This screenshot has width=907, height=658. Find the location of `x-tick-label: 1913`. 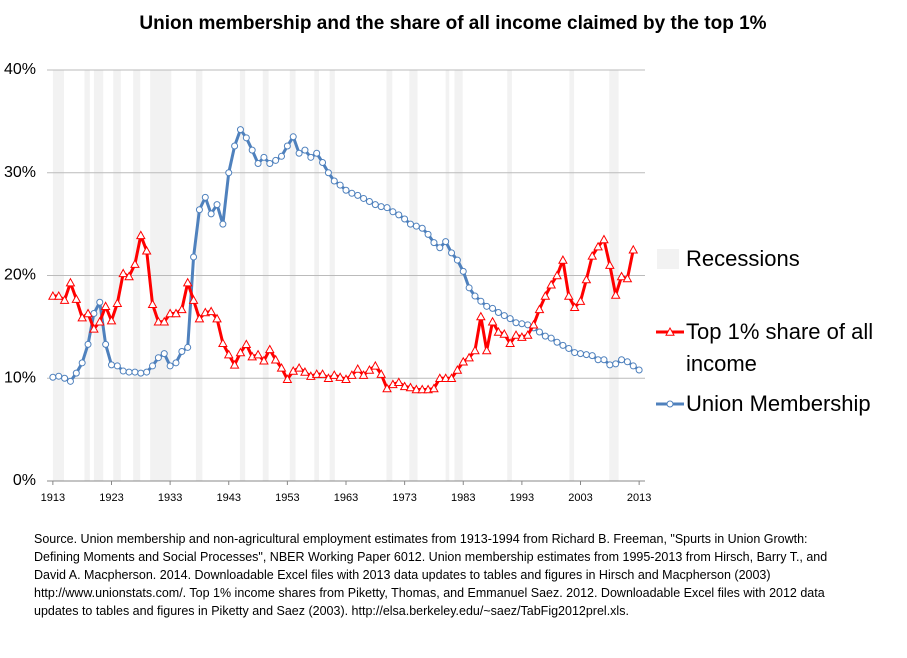

x-tick-label: 1913 is located at coordinates (53, 498).